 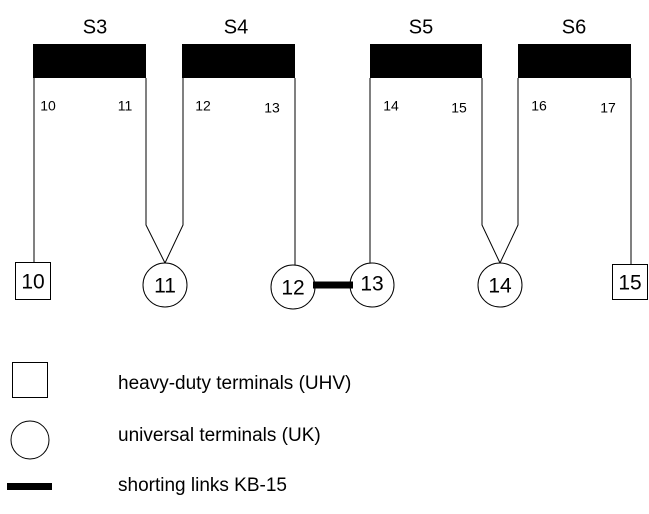 I want to click on switch-label: S3, so click(x=95, y=27).